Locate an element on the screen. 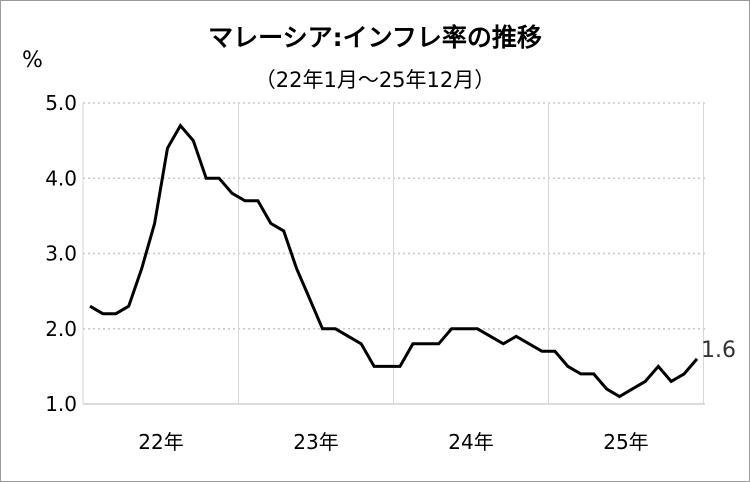 Image resolution: width=750 pixels, height=482 pixels. chart-subtitle: （22年1月～25年12月） is located at coordinates (375, 80).